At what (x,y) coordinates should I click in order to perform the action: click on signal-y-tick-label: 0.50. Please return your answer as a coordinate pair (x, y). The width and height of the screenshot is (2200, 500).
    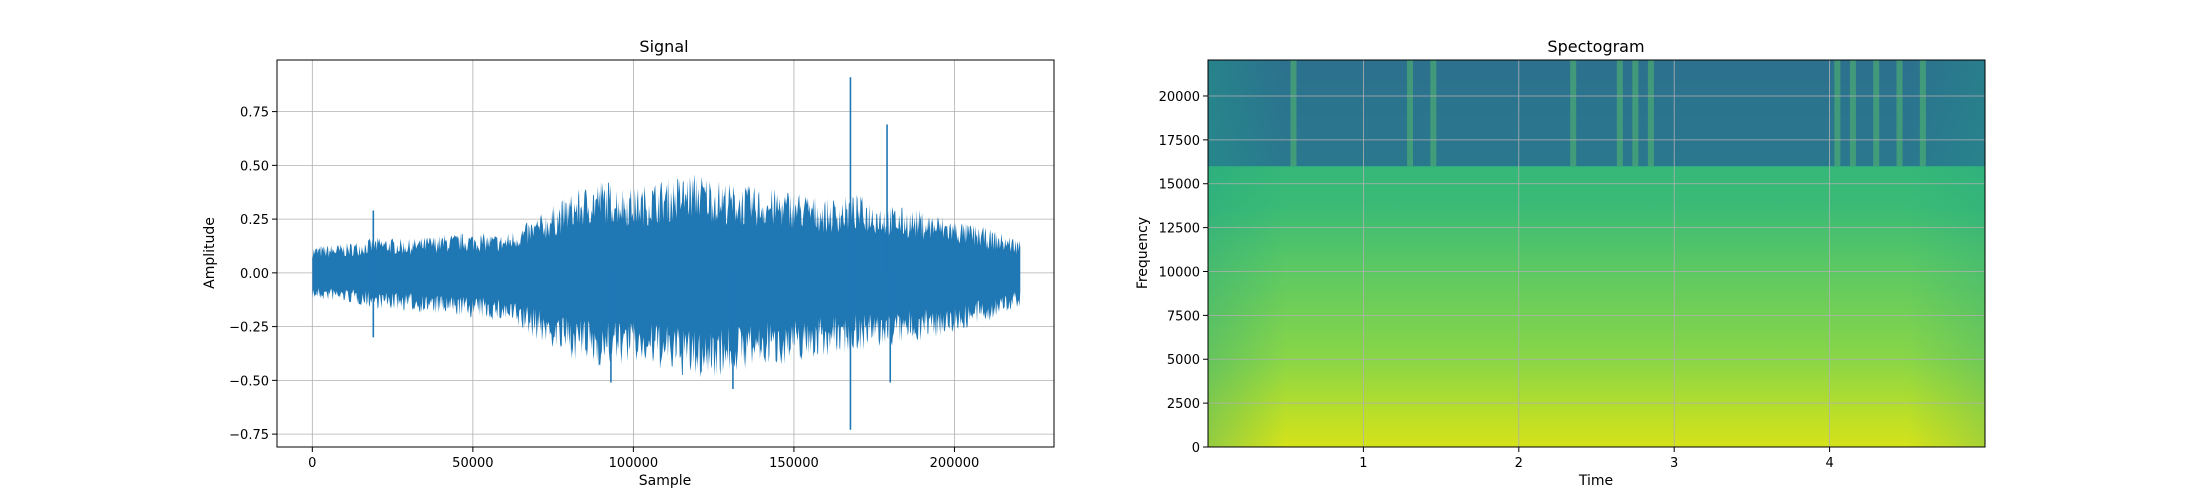
    Looking at the image, I should click on (254, 166).